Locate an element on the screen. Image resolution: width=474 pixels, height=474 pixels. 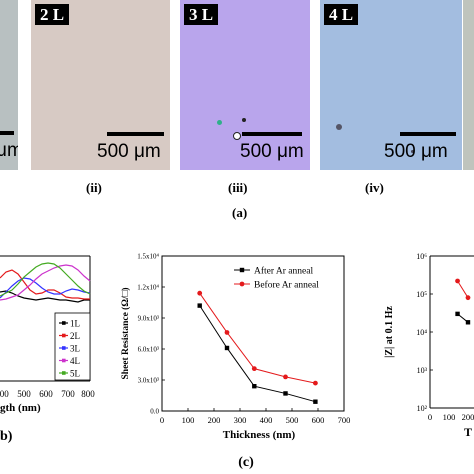
spectrum-5l is located at coordinates (45, 279).